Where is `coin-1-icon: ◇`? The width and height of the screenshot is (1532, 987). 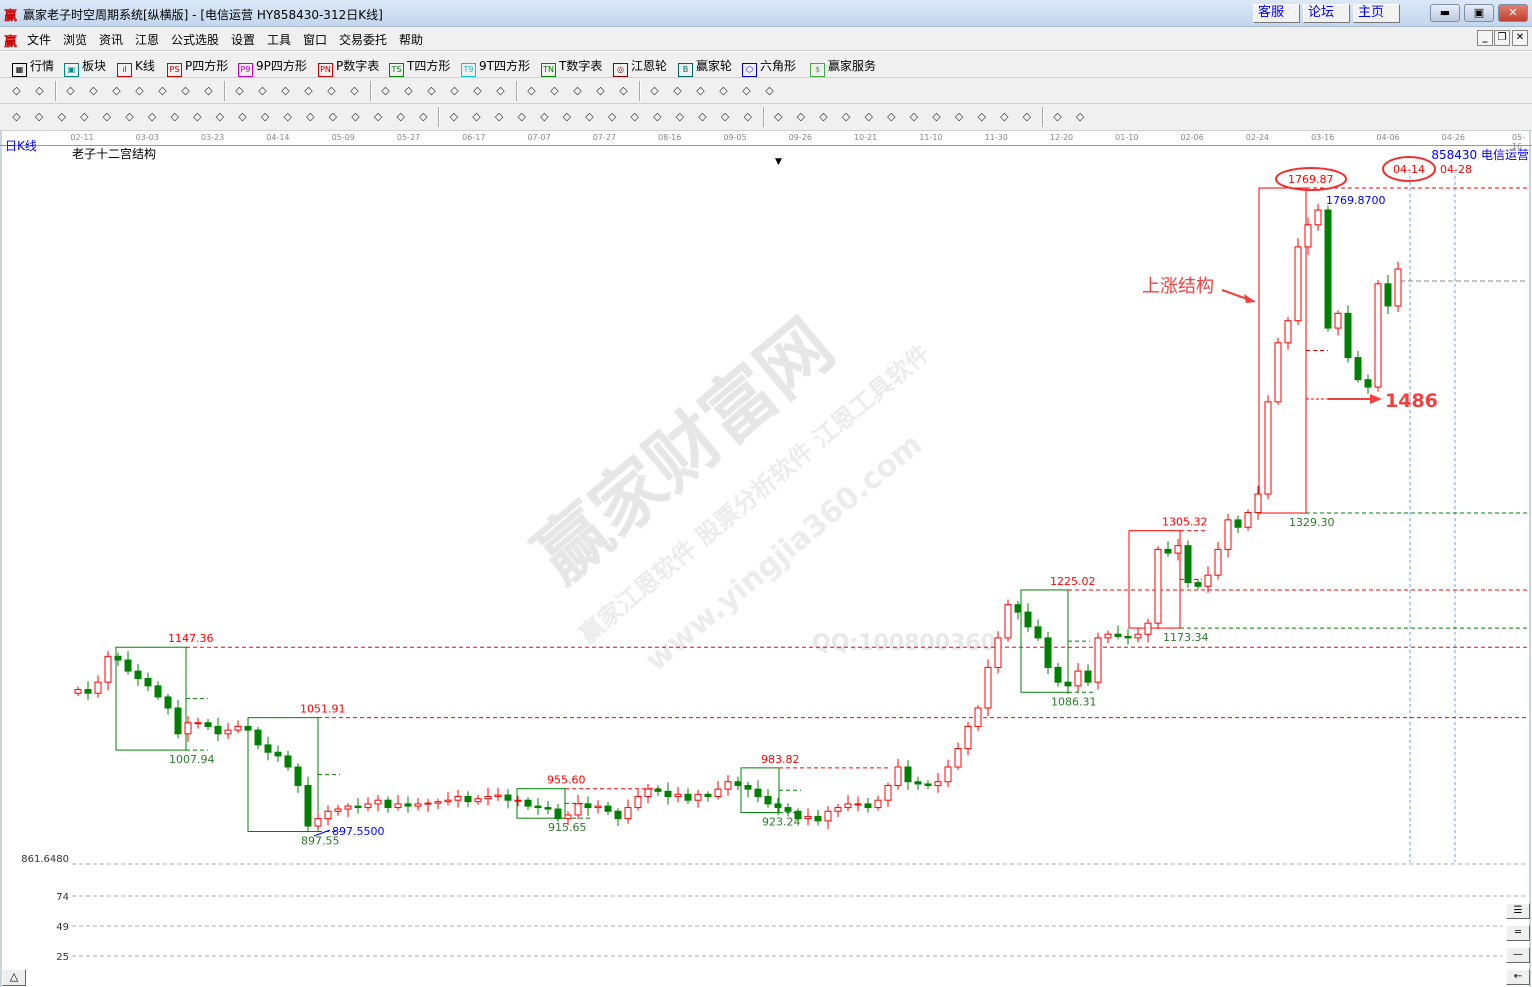
coin-1-icon: ◇ is located at coordinates (801, 116).